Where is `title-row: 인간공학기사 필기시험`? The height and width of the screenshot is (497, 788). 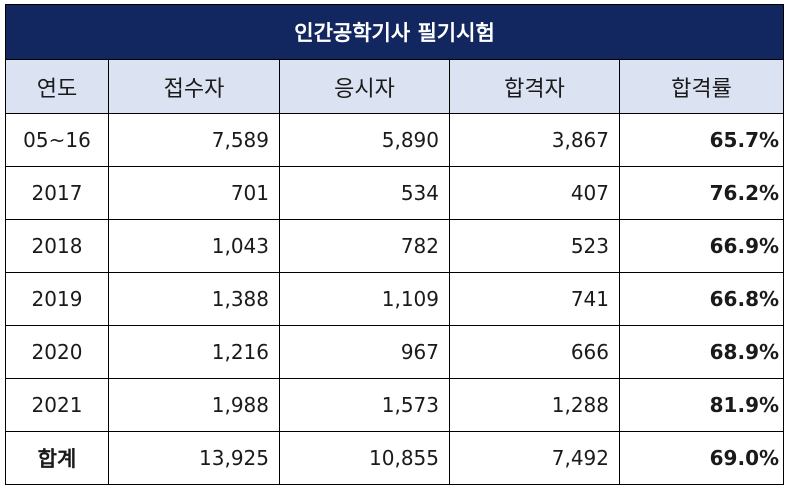 title-row: 인간공학기사 필기시험 is located at coordinates (394, 32).